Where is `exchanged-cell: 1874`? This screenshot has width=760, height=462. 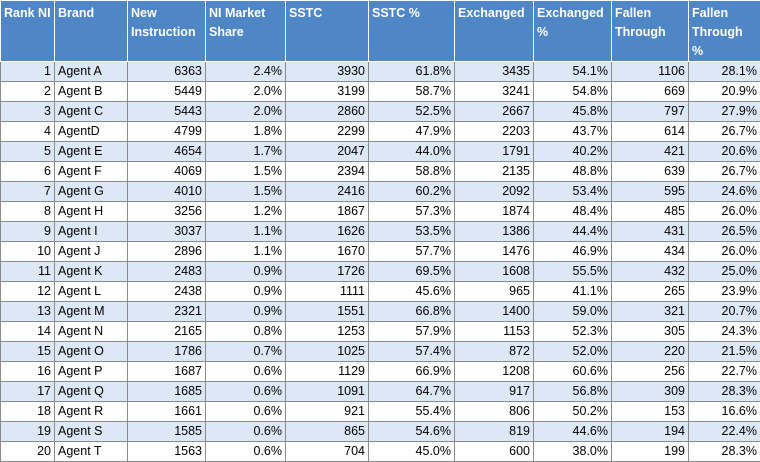
exchanged-cell: 1874 is located at coordinates (494, 212).